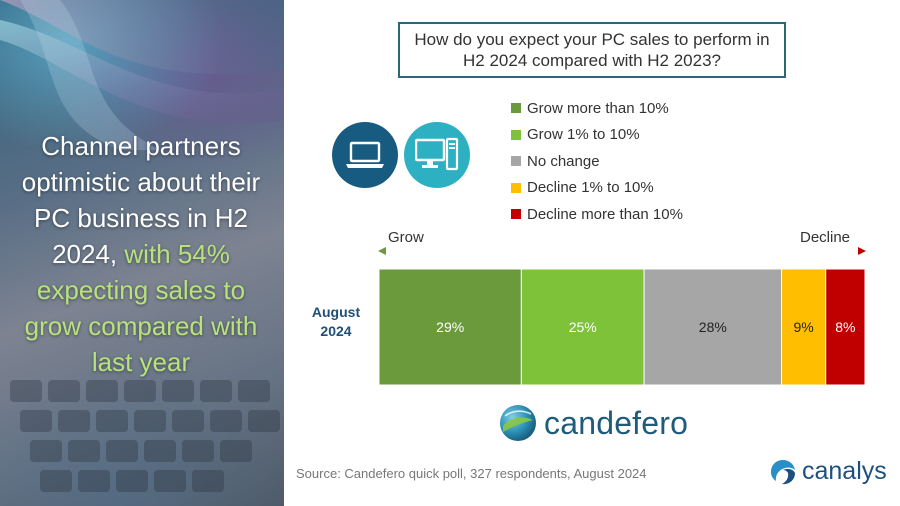  Describe the element at coordinates (783, 471) in the screenshot. I see `canalys-mark-icon` at that location.